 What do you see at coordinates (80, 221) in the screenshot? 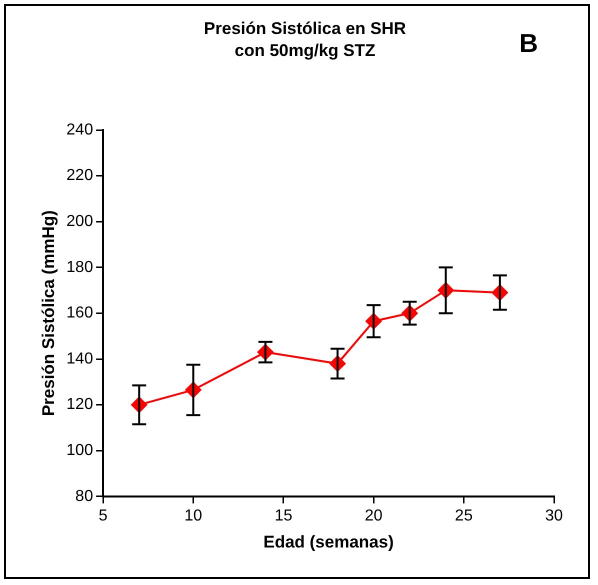
I see `y-tick-label: 200` at bounding box center [80, 221].